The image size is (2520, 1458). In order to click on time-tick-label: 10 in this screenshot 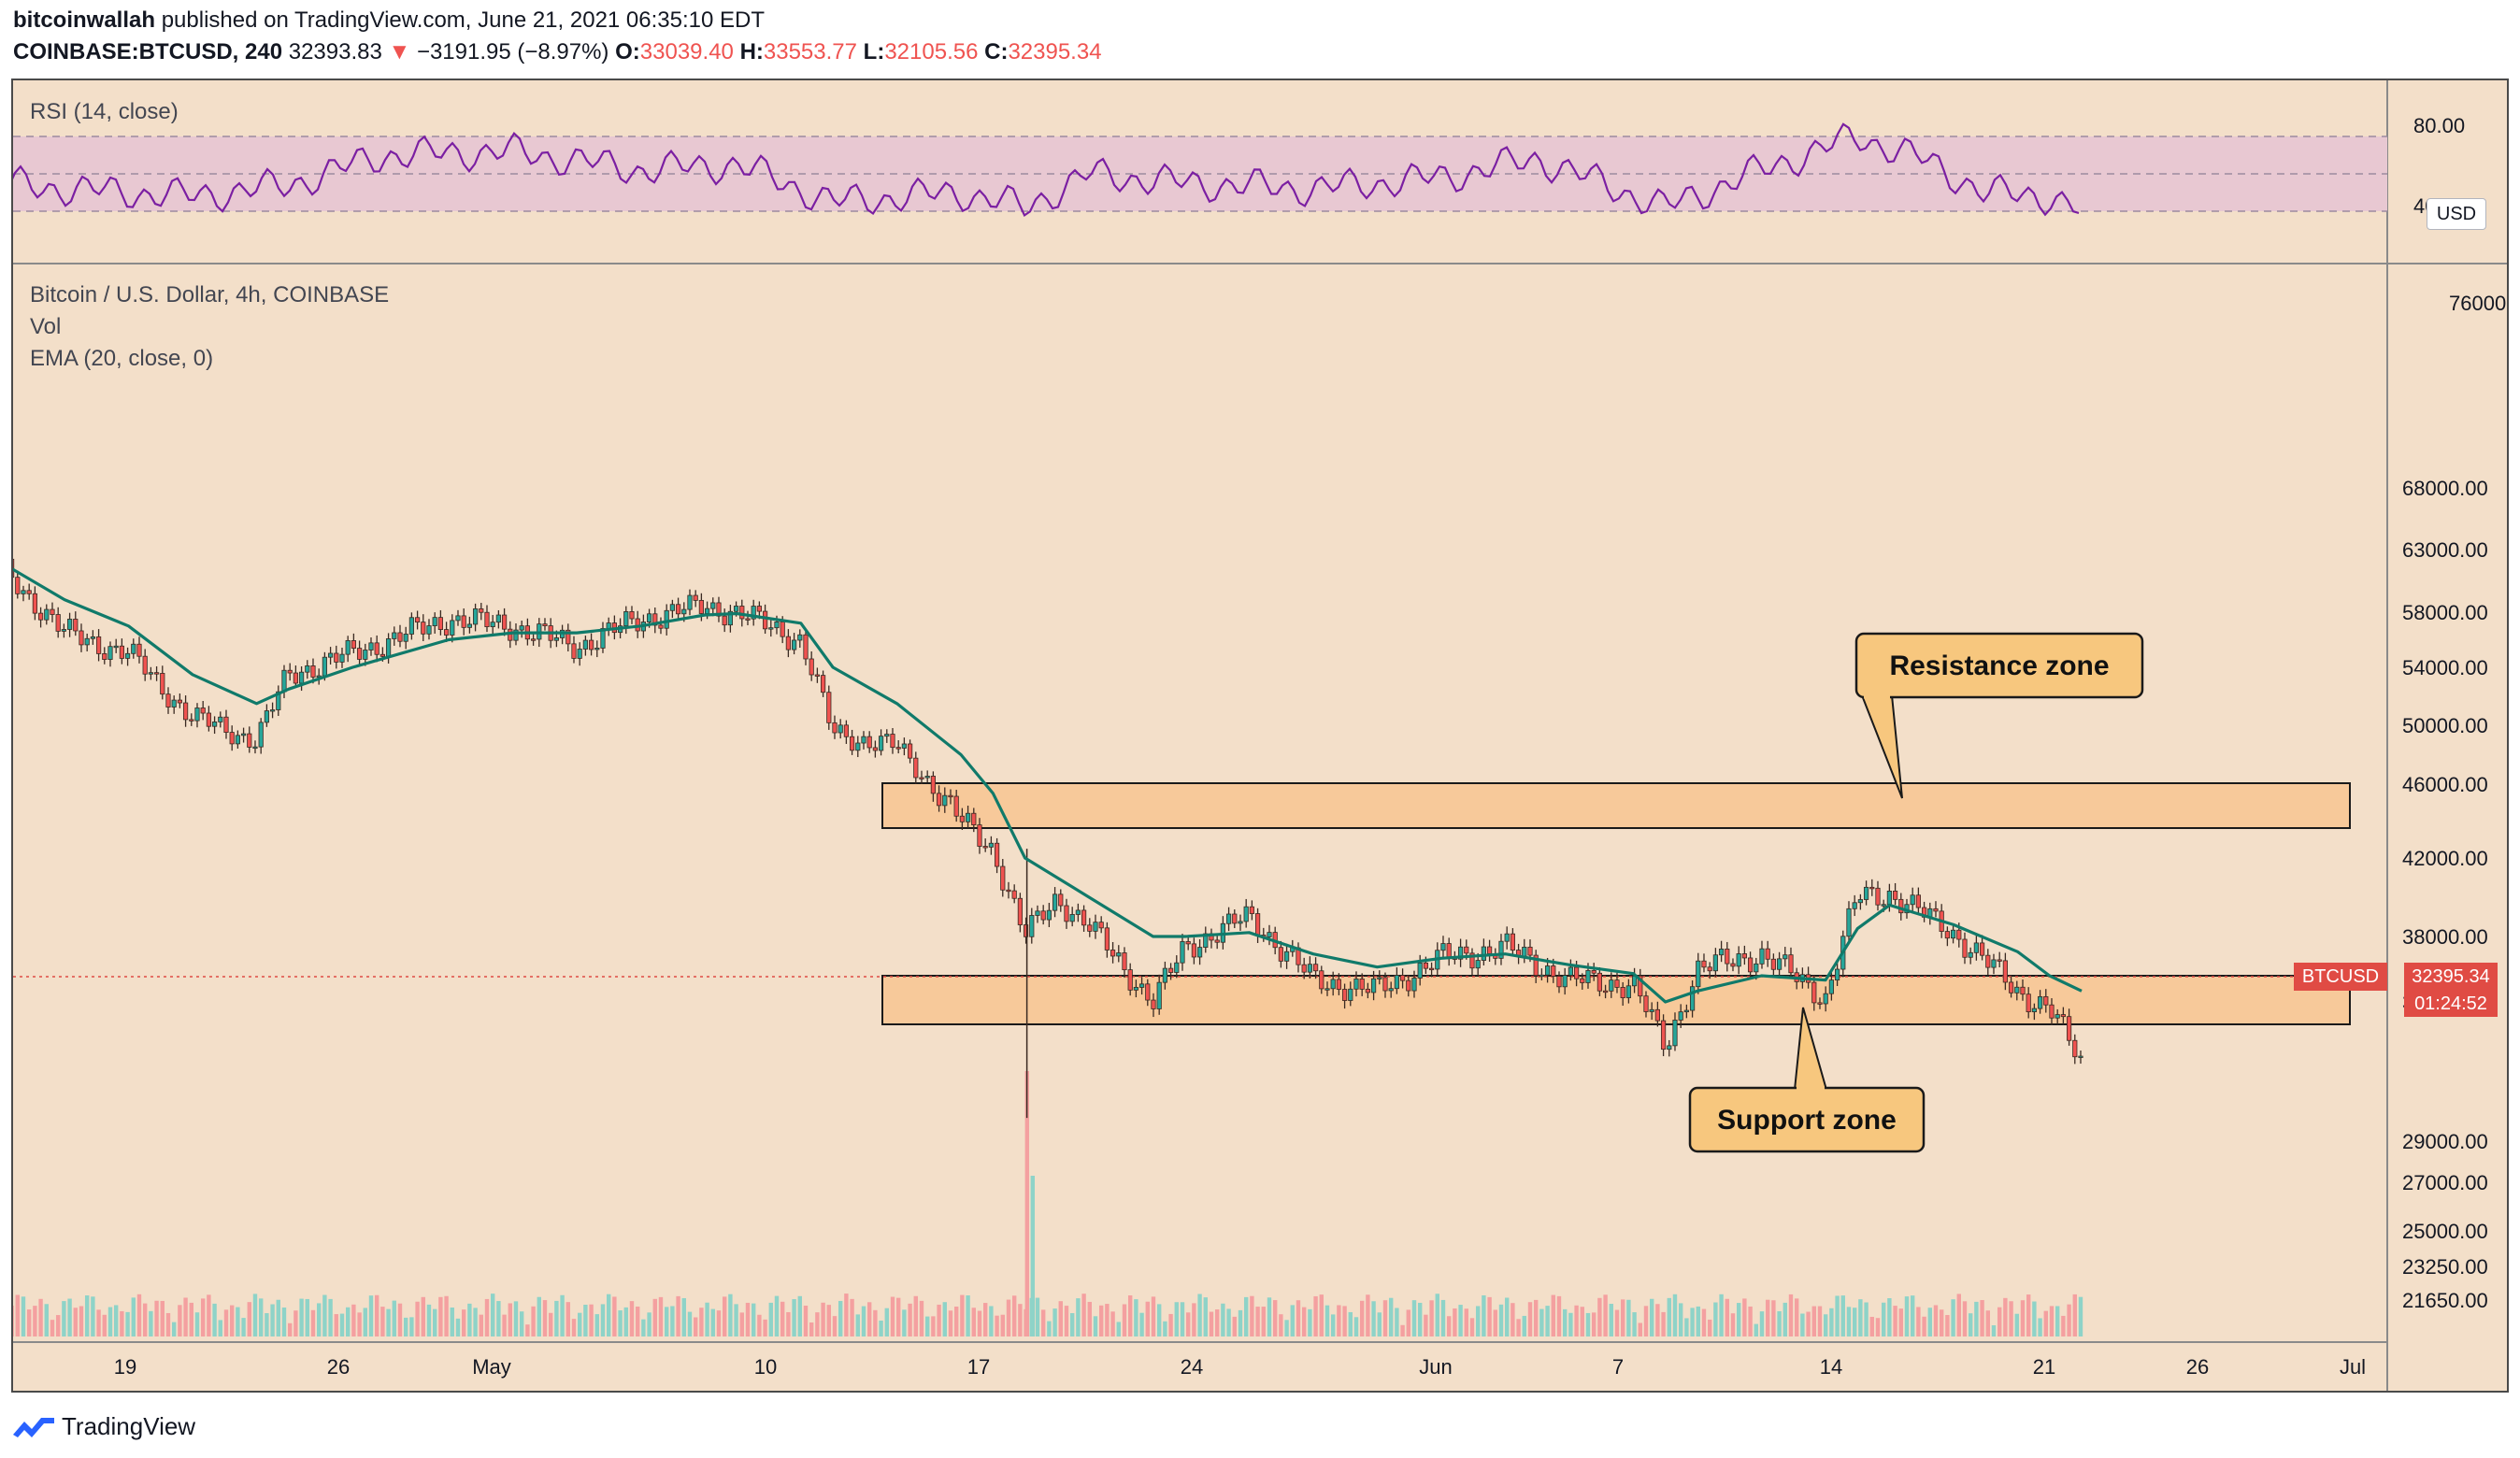, I will do `click(765, 1367)`.